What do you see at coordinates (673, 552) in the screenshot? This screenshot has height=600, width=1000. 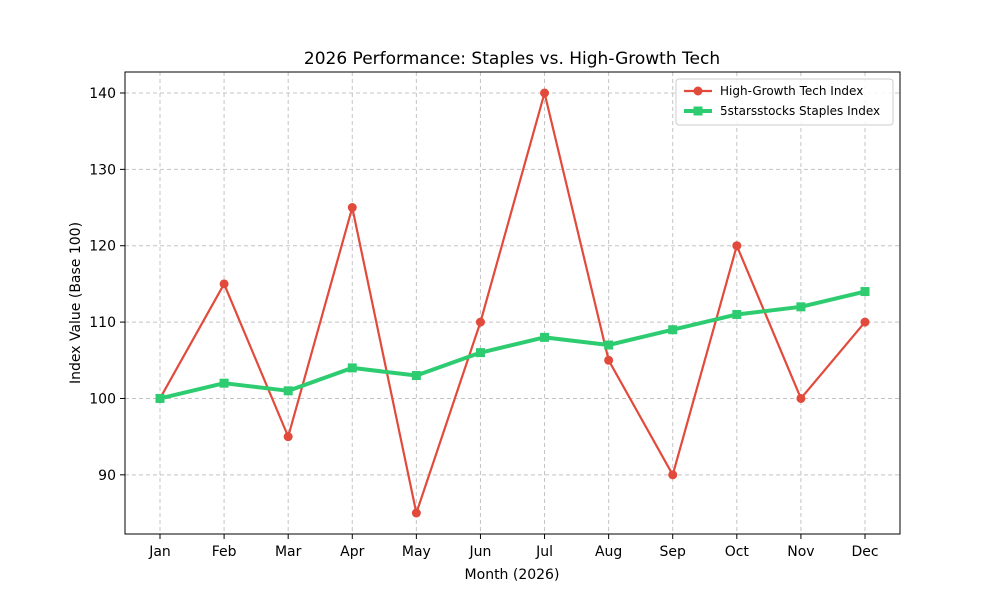 I see `x-tick-label: Sep` at bounding box center [673, 552].